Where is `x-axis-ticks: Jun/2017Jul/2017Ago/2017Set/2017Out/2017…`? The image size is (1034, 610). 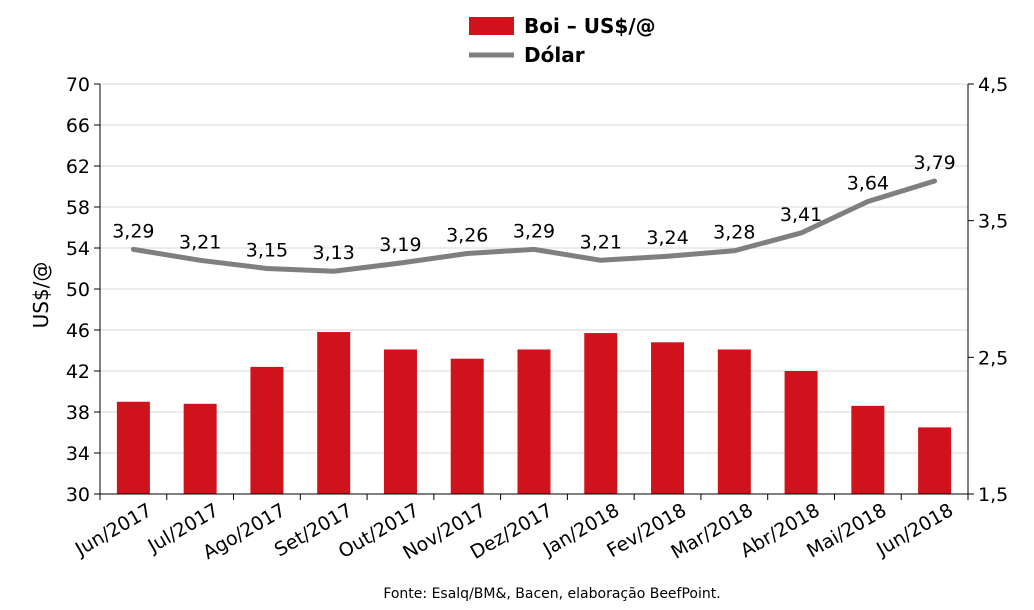
x-axis-ticks: Jun/2017Jul/2017Ago/2017Set/2017Out/2017… is located at coordinates (520, 529).